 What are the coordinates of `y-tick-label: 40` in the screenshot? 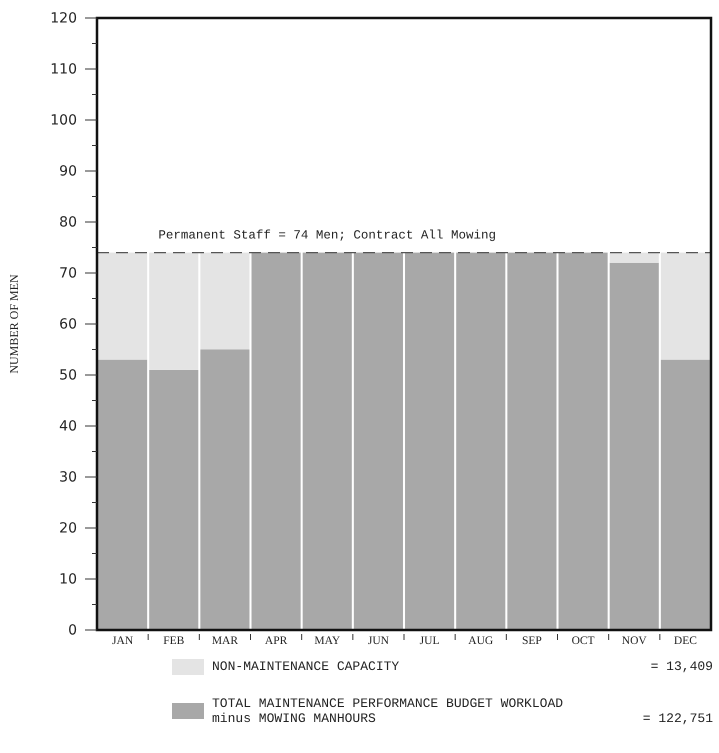 It's located at (68, 426).